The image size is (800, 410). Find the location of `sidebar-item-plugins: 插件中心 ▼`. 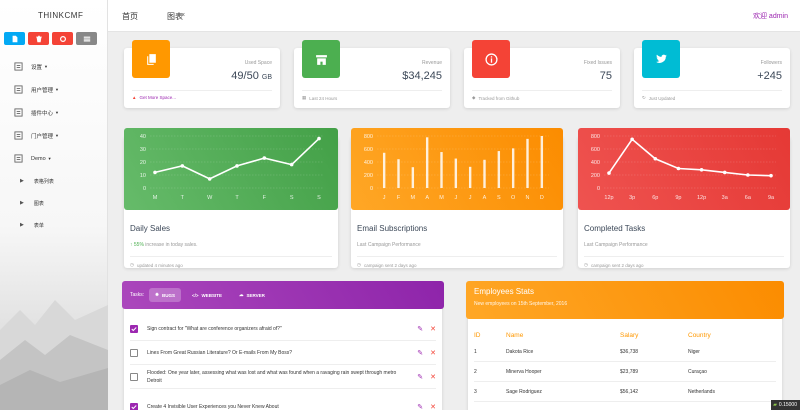

sidebar-item-plugins: 插件中心 ▼ is located at coordinates (53, 112).